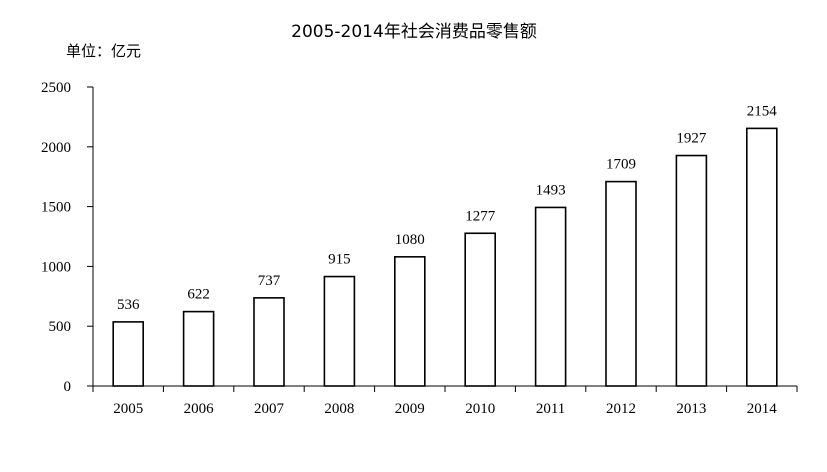 The image size is (827, 472). What do you see at coordinates (128, 409) in the screenshot?
I see `x-tick-label: 2005` at bounding box center [128, 409].